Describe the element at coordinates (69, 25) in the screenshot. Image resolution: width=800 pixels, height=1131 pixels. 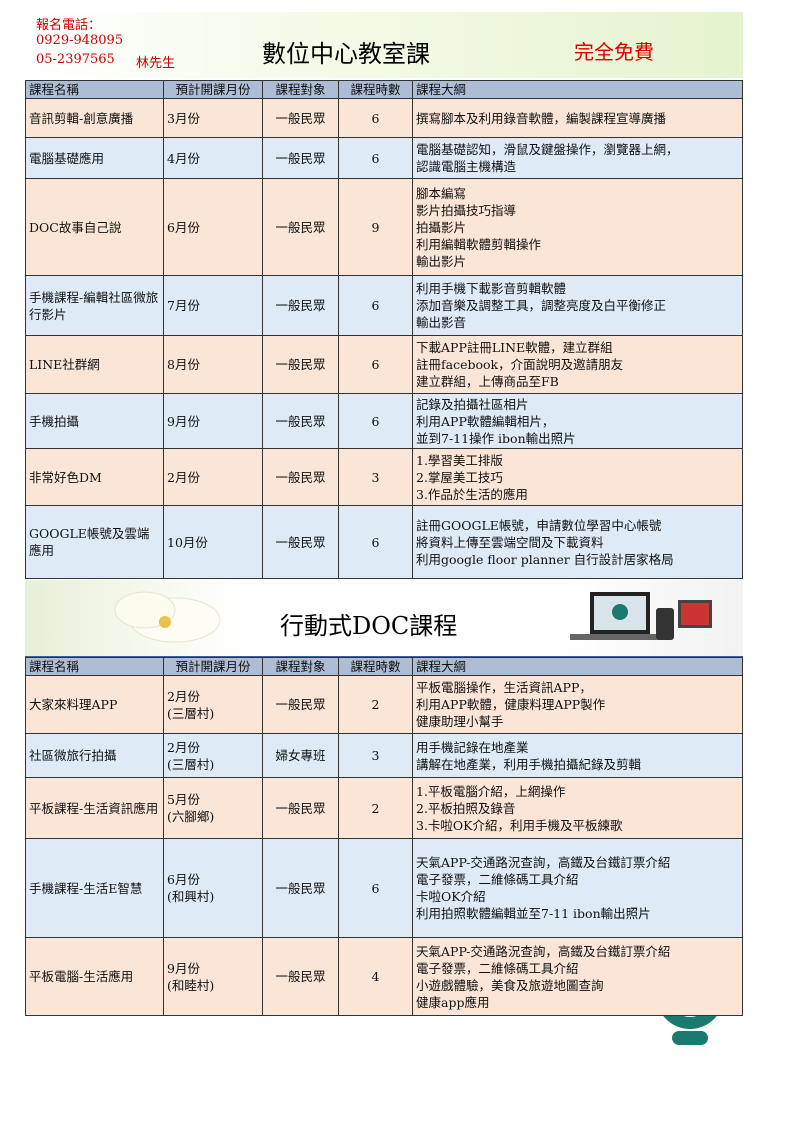
I see `contact-label: 報名電話：` at that location.